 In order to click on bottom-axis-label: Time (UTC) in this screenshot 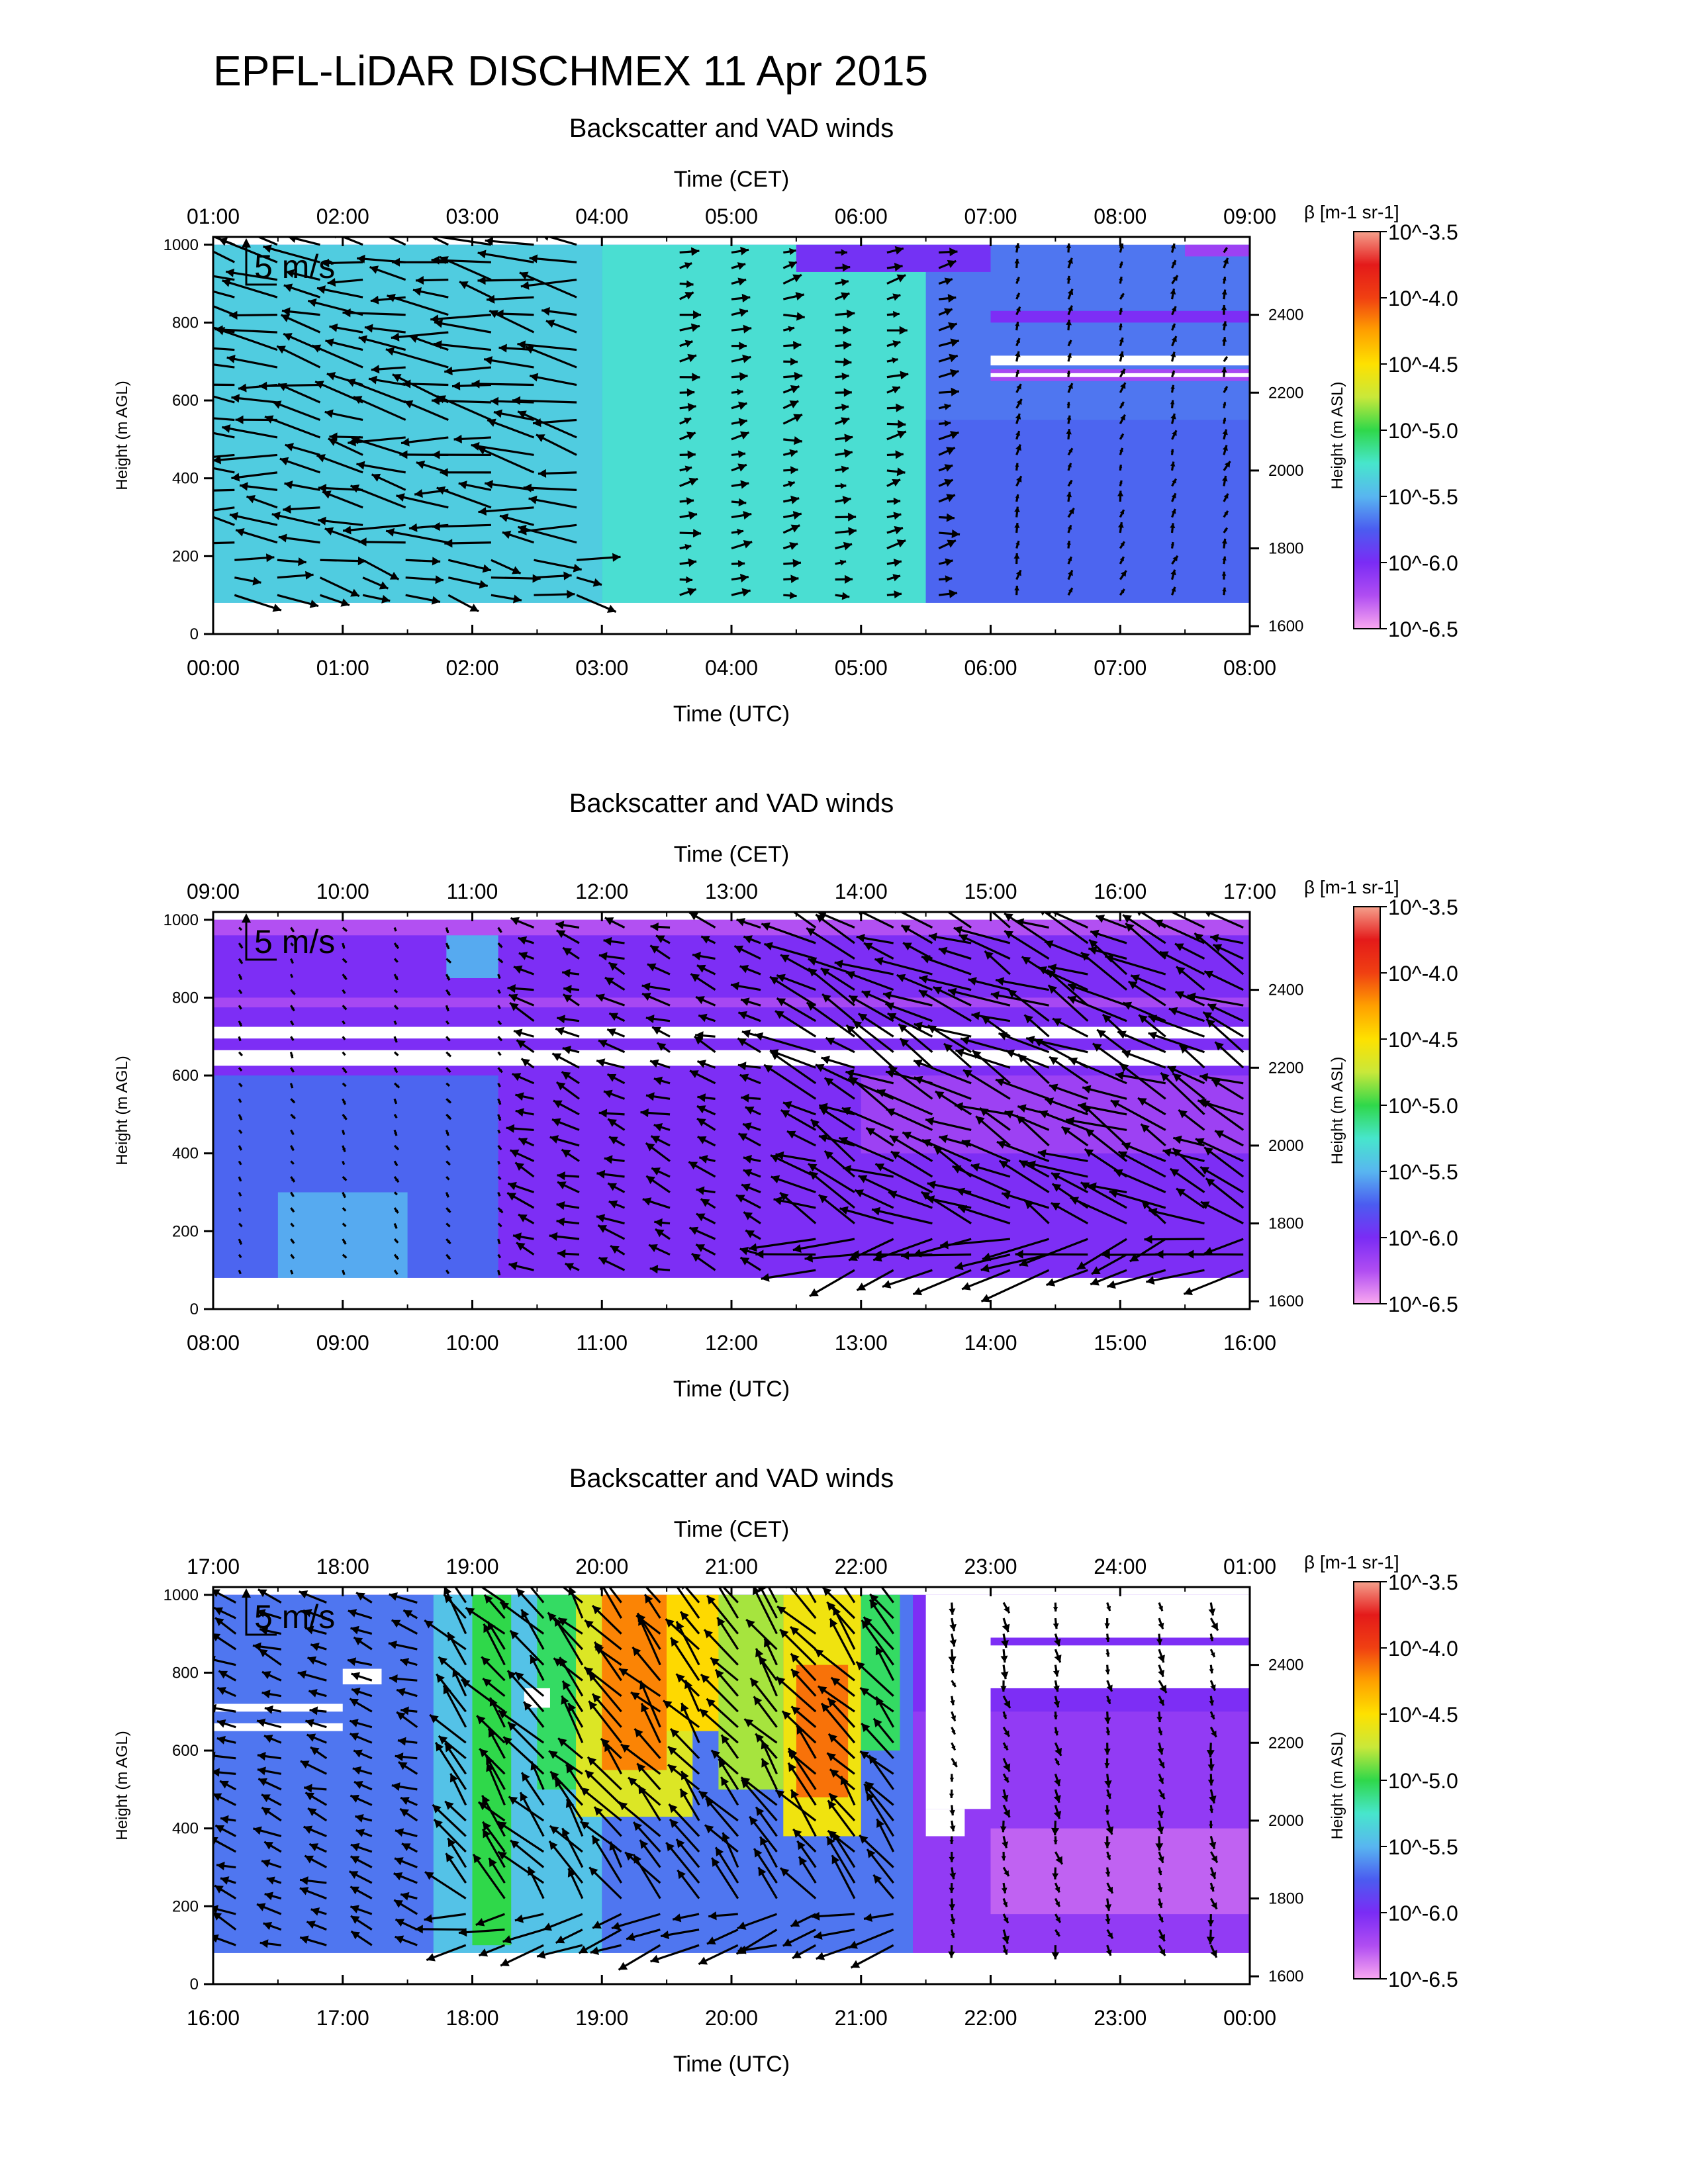, I will do `click(731, 1389)`.